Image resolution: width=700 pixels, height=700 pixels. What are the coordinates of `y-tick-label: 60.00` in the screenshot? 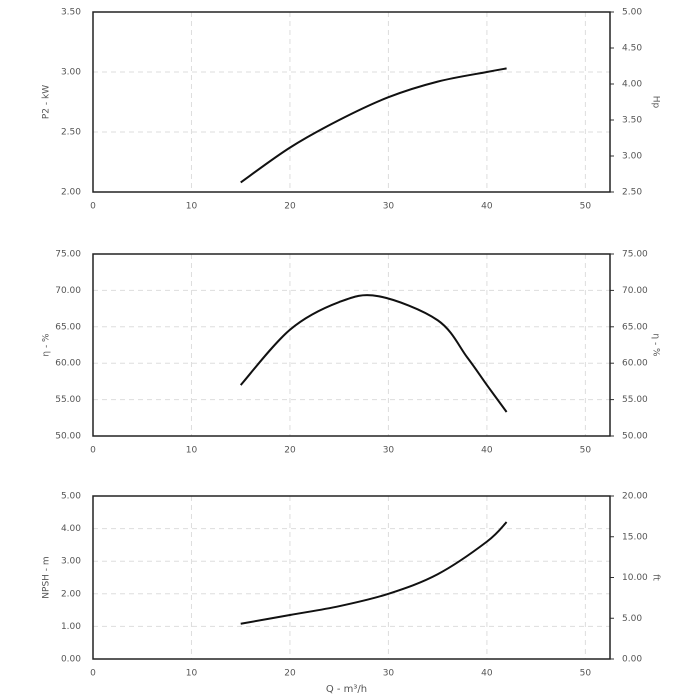 It's located at (68, 364).